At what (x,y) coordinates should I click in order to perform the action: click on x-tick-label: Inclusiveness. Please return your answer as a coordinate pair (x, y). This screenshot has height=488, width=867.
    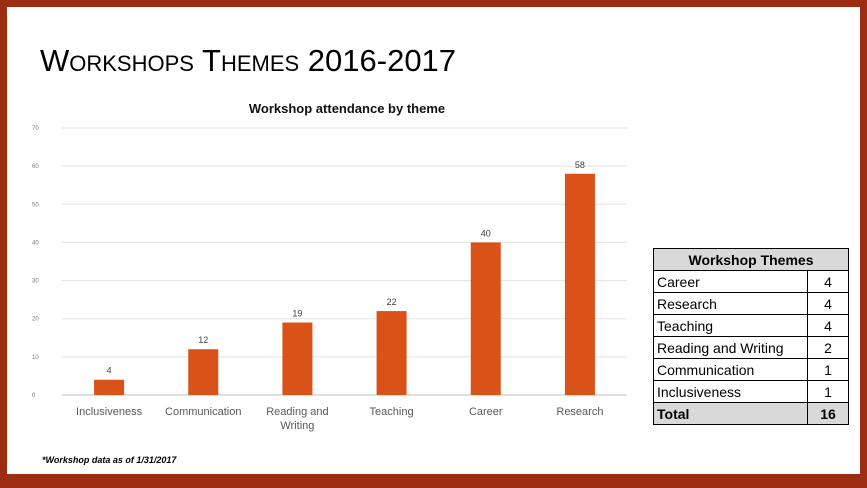
    Looking at the image, I should click on (109, 412).